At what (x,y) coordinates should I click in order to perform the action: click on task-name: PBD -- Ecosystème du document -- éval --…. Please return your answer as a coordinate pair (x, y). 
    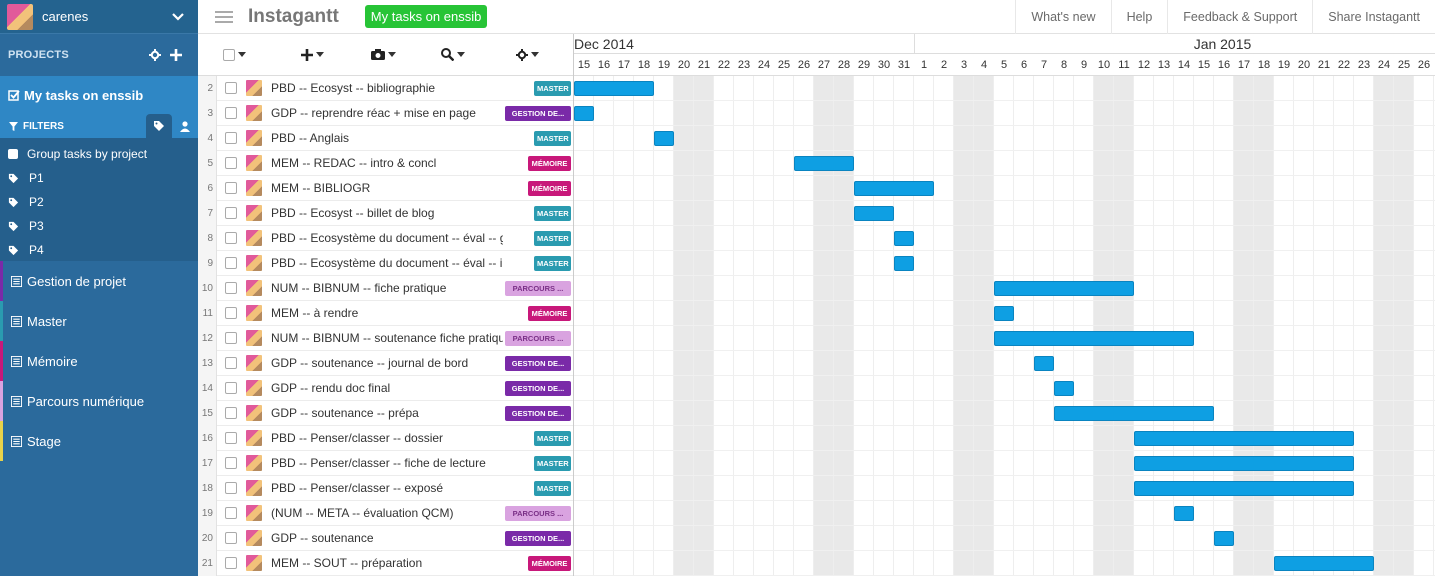
    Looking at the image, I should click on (387, 238).